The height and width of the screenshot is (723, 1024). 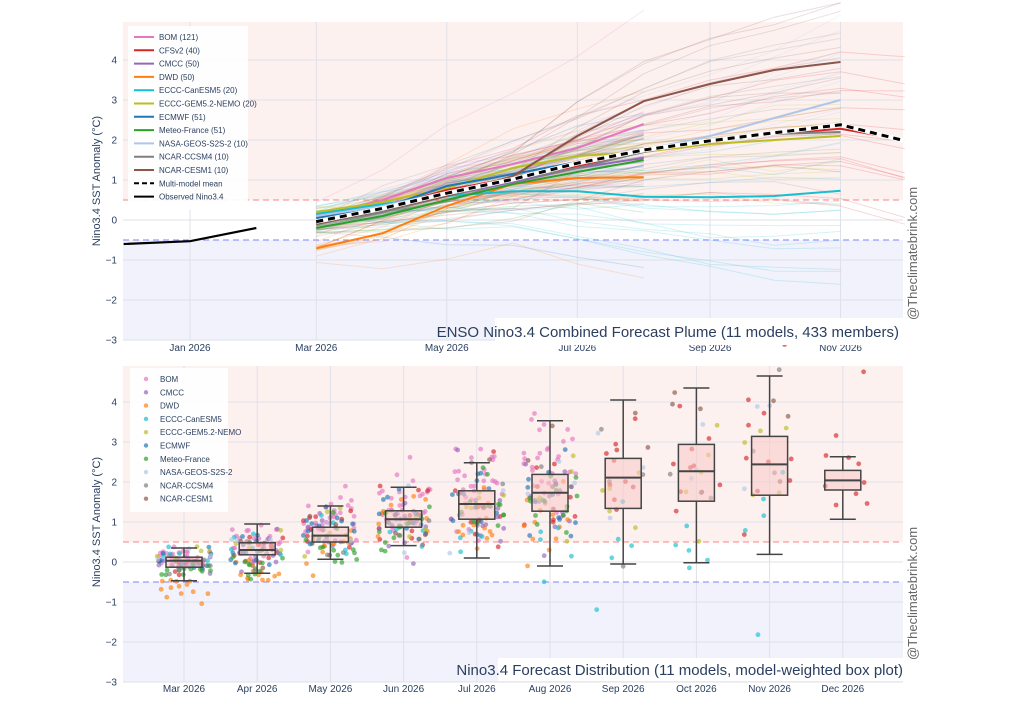 I want to click on observed-nino34-line, so click(x=190, y=236).